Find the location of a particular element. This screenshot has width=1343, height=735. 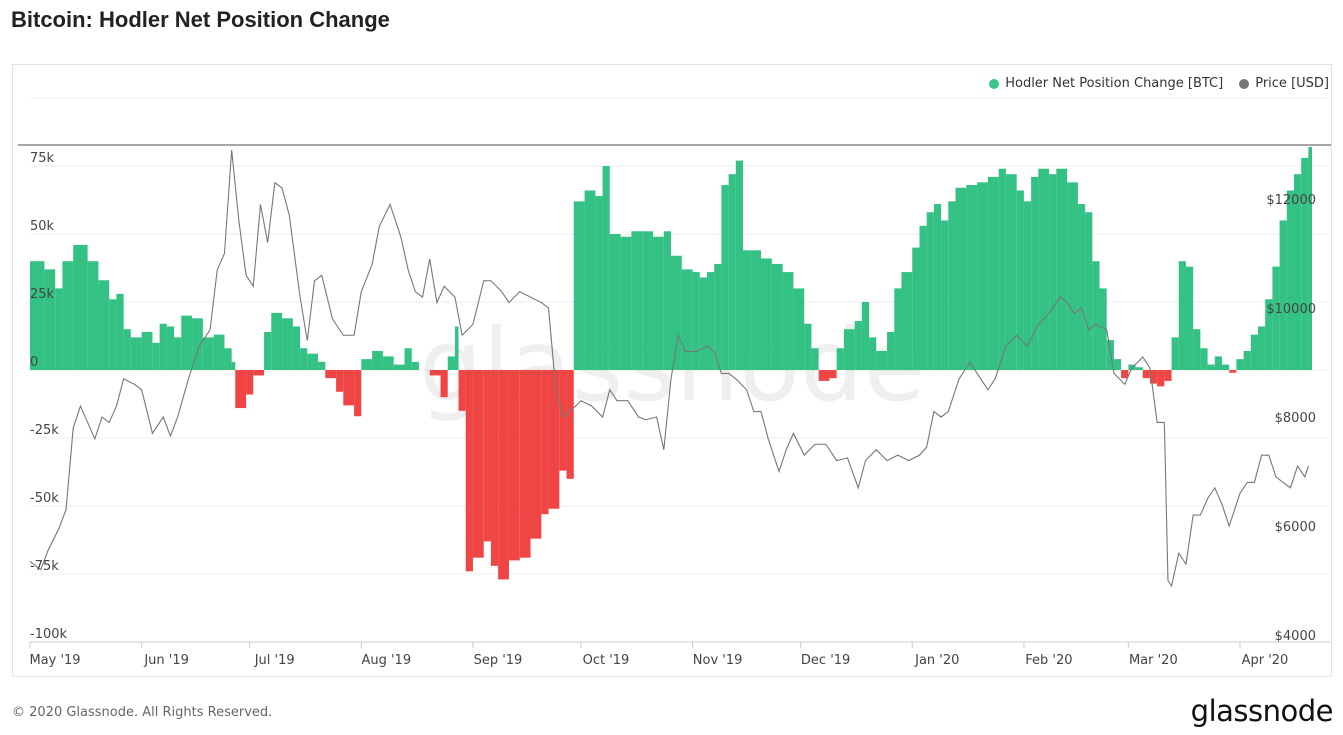

glassnode-logo: glassnode is located at coordinates (1262, 711).